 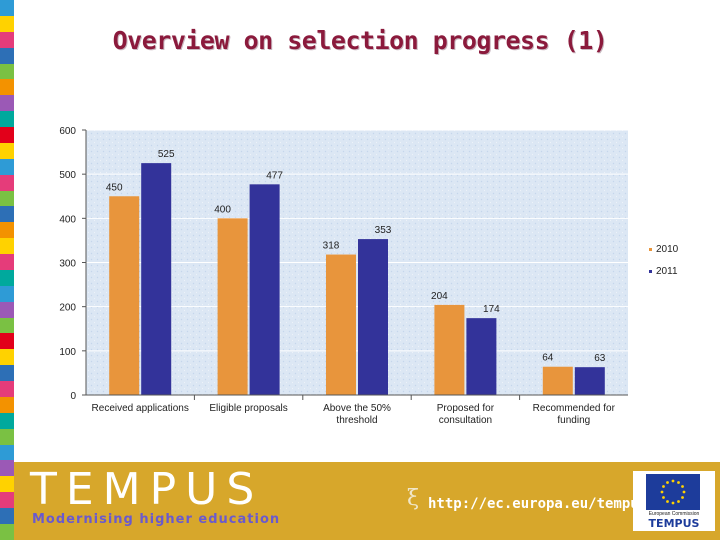 I want to click on data-label-2010: 450, so click(x=114, y=187).